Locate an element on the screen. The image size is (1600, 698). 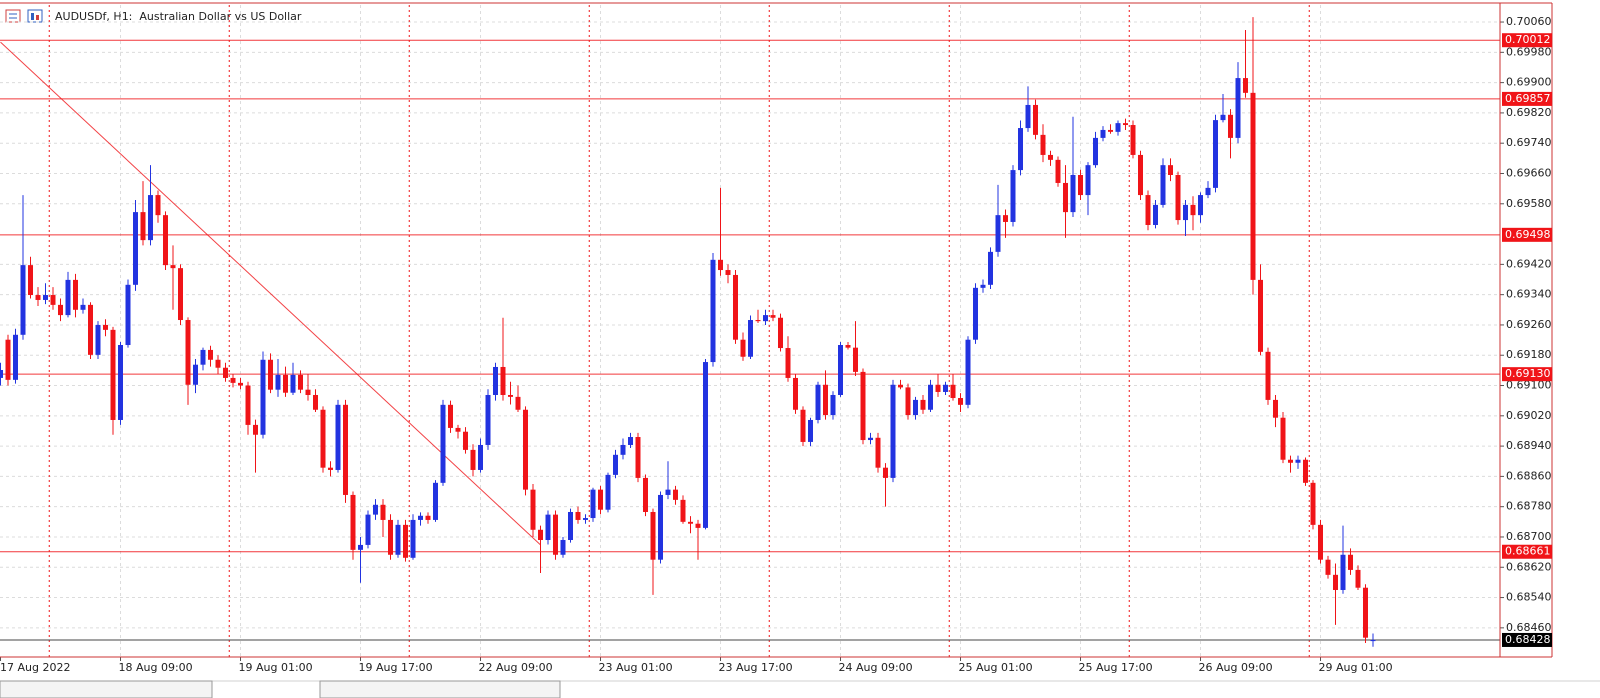
icon-list is located at coordinates (13, 16).